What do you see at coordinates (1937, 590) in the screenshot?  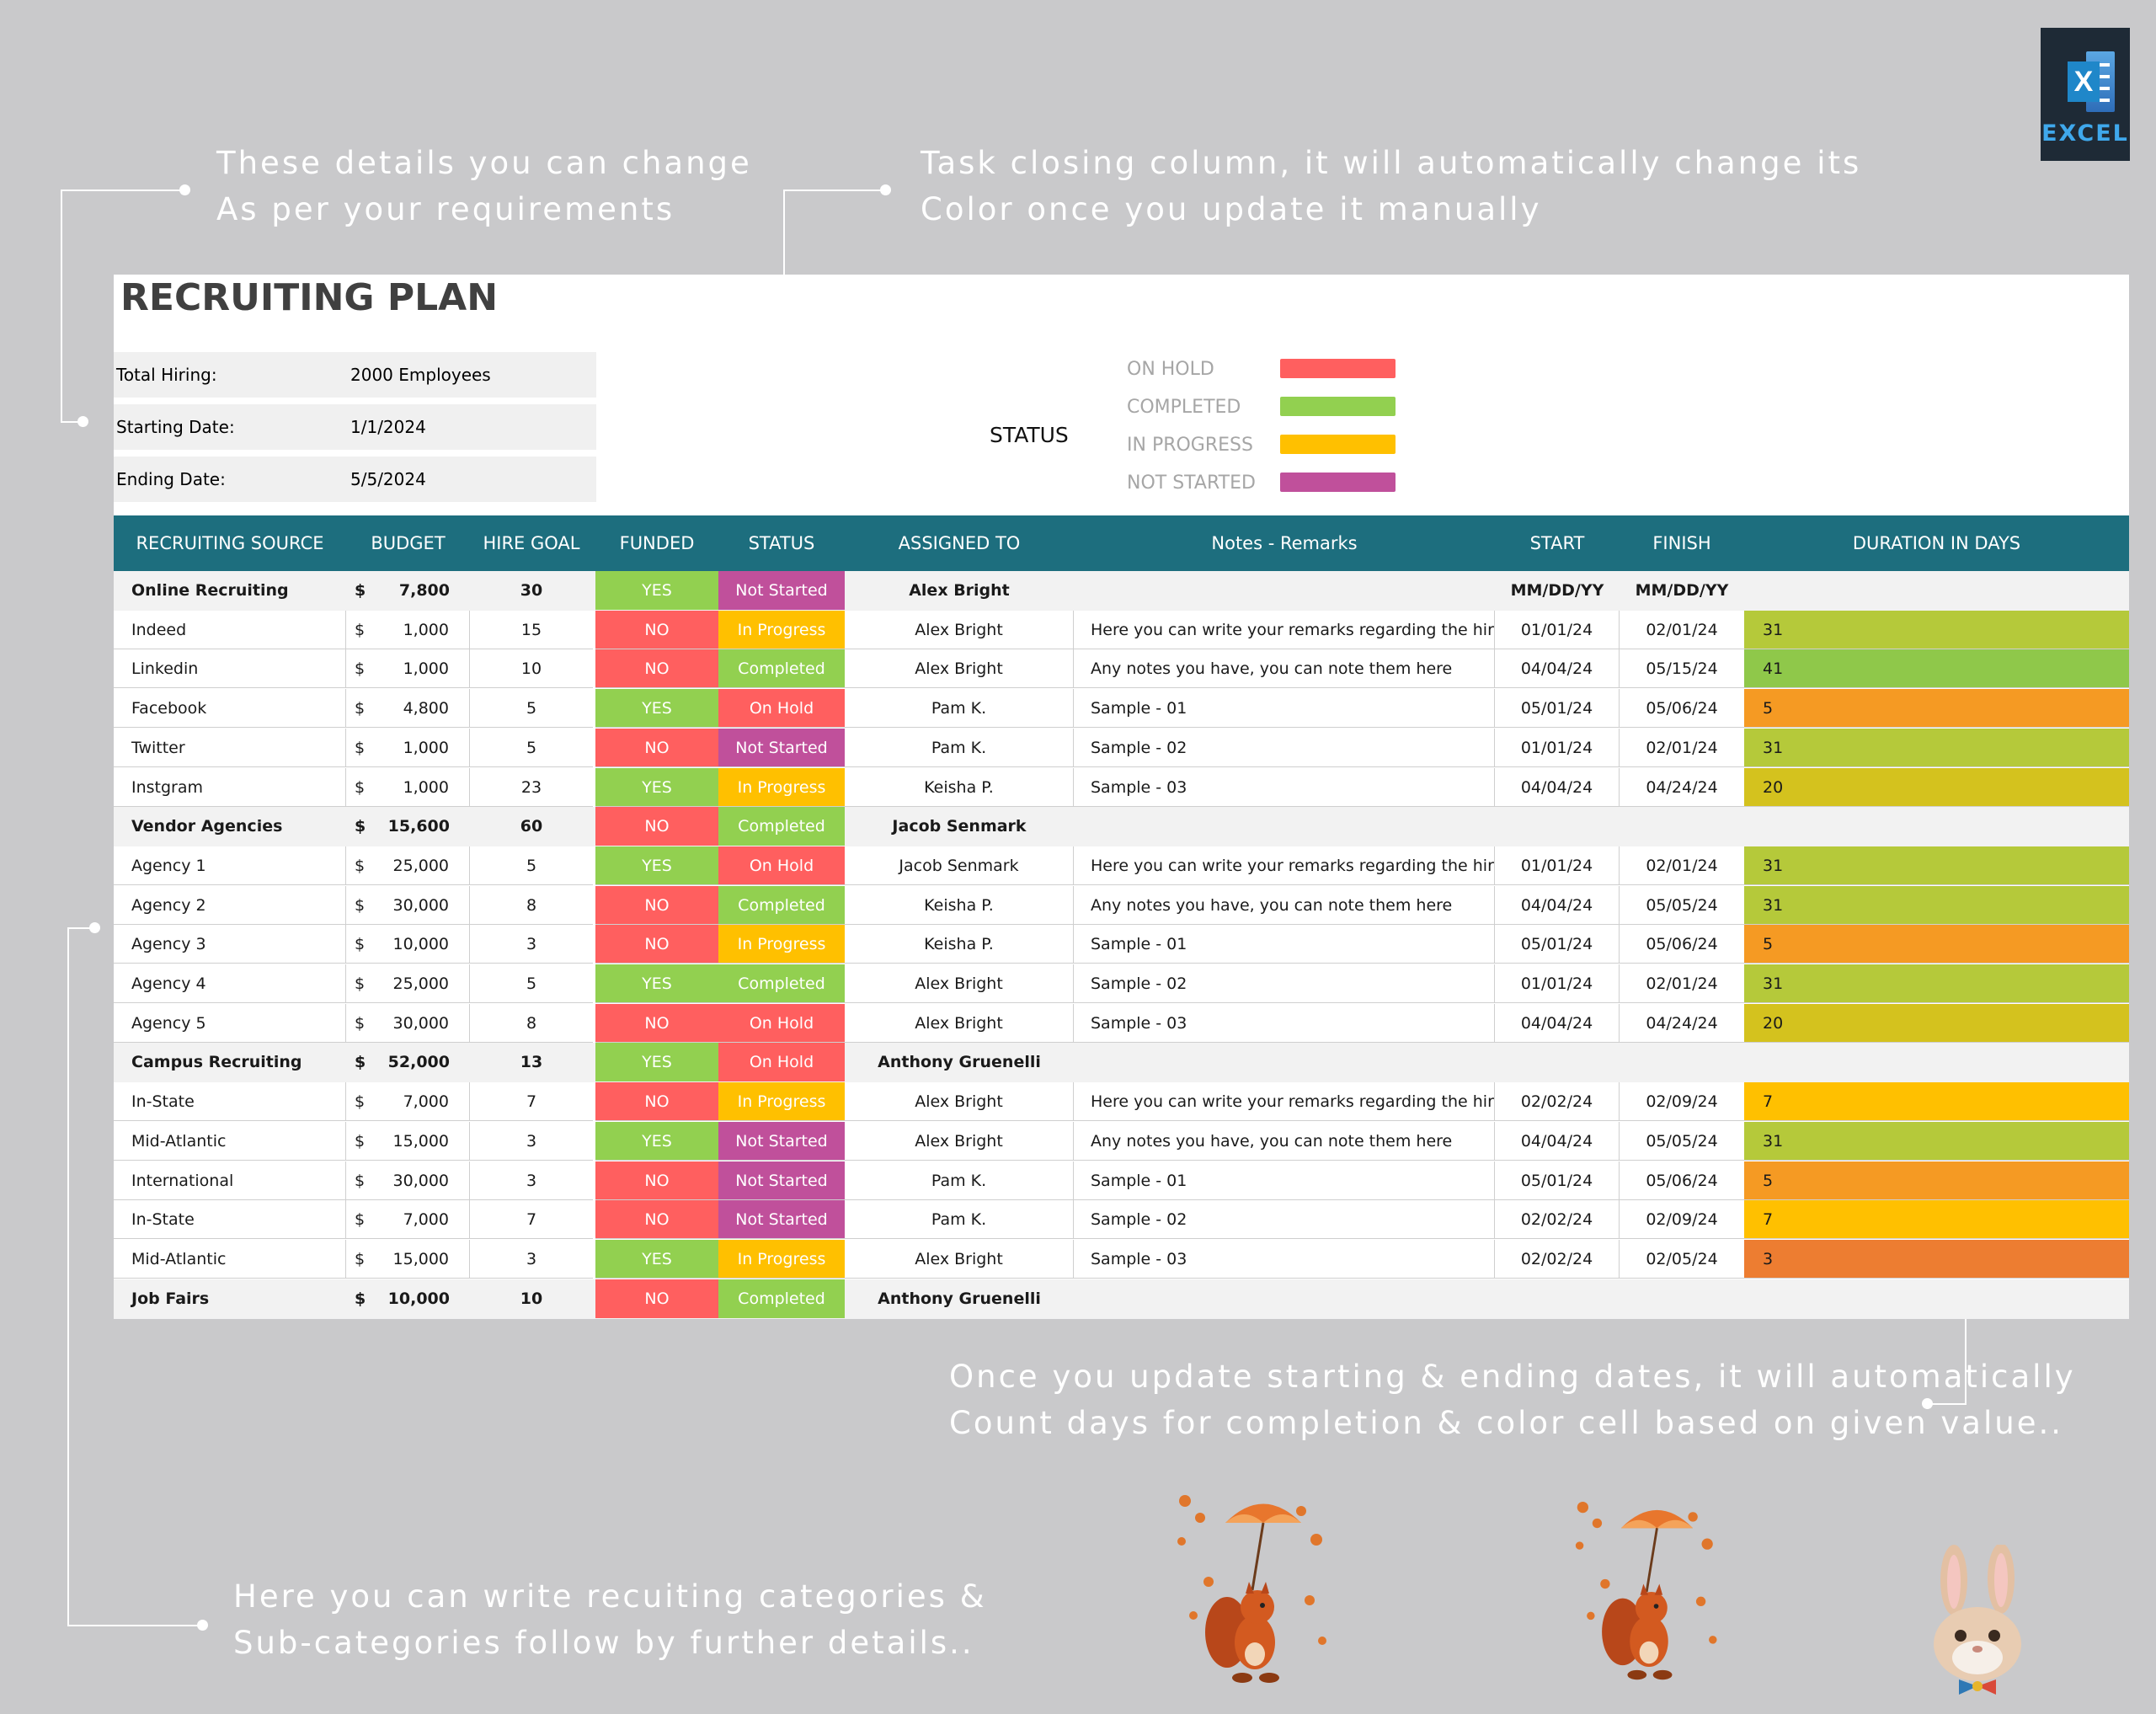 I see `duration-cell` at bounding box center [1937, 590].